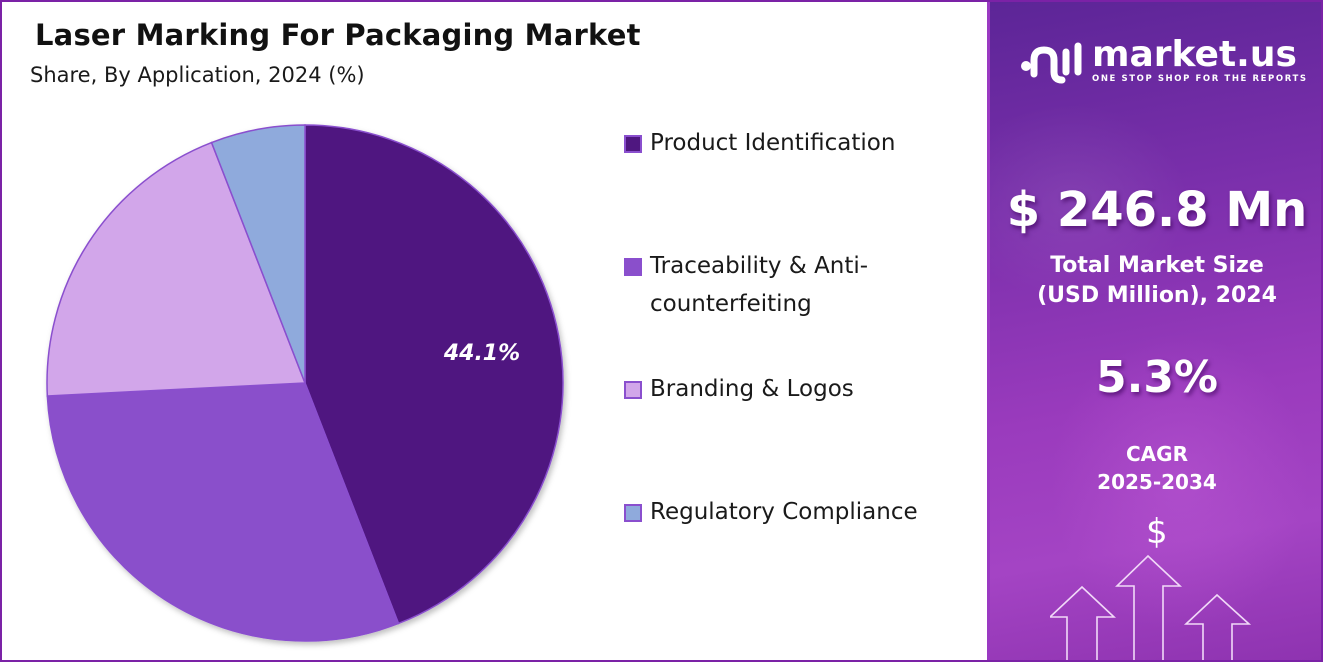  I want to click on legend-item-traceability: Traceability & Anti-counterfeiting, so click(772, 285).